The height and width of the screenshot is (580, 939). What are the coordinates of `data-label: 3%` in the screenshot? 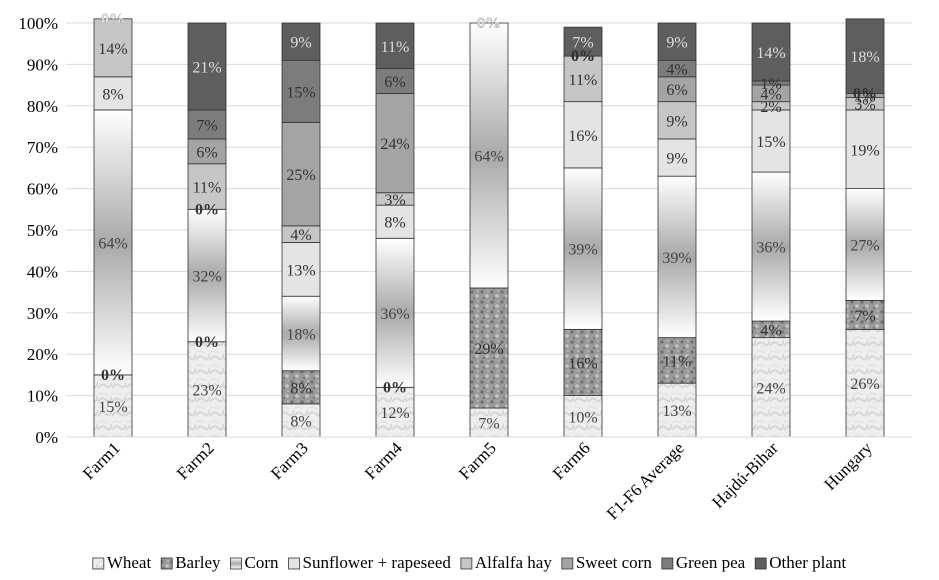 It's located at (864, 105).